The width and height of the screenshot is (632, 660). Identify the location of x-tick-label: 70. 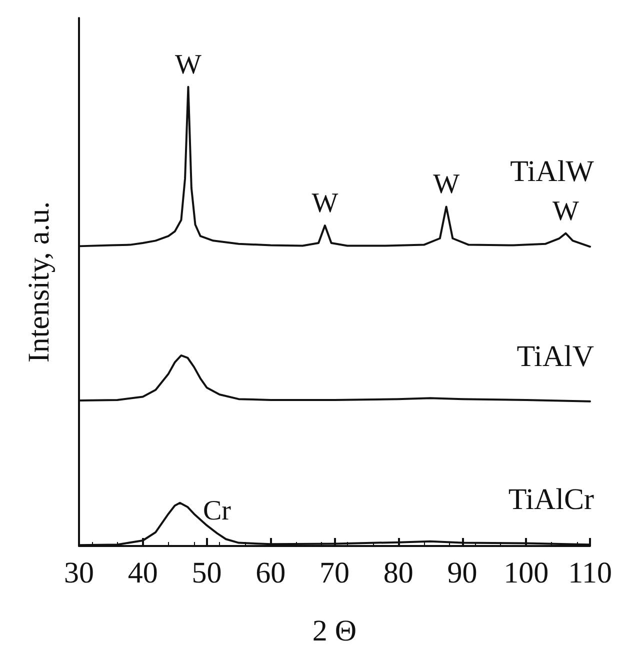
(335, 573).